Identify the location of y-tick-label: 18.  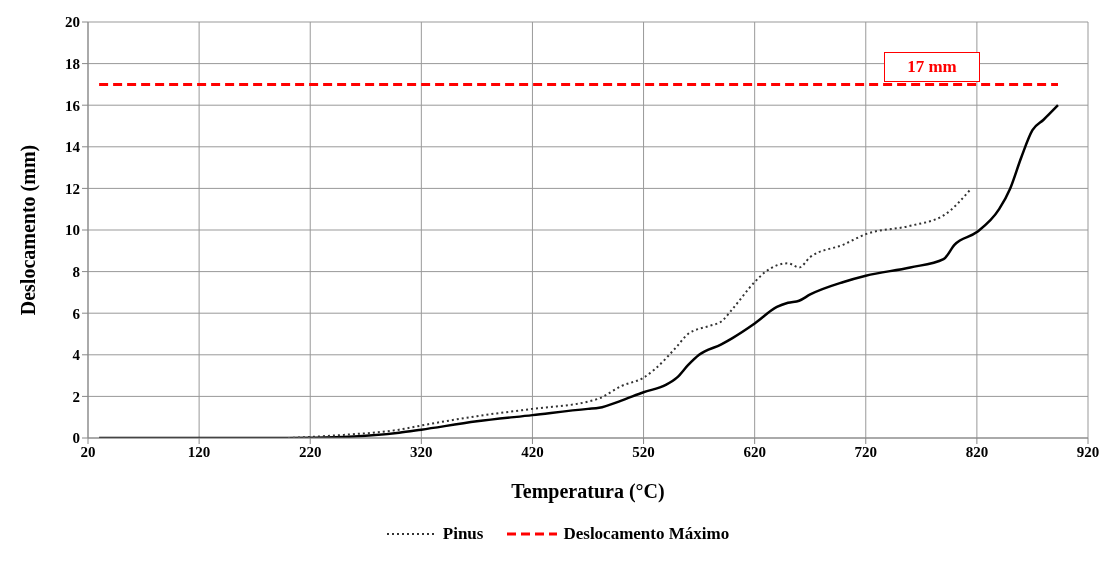
(72, 63).